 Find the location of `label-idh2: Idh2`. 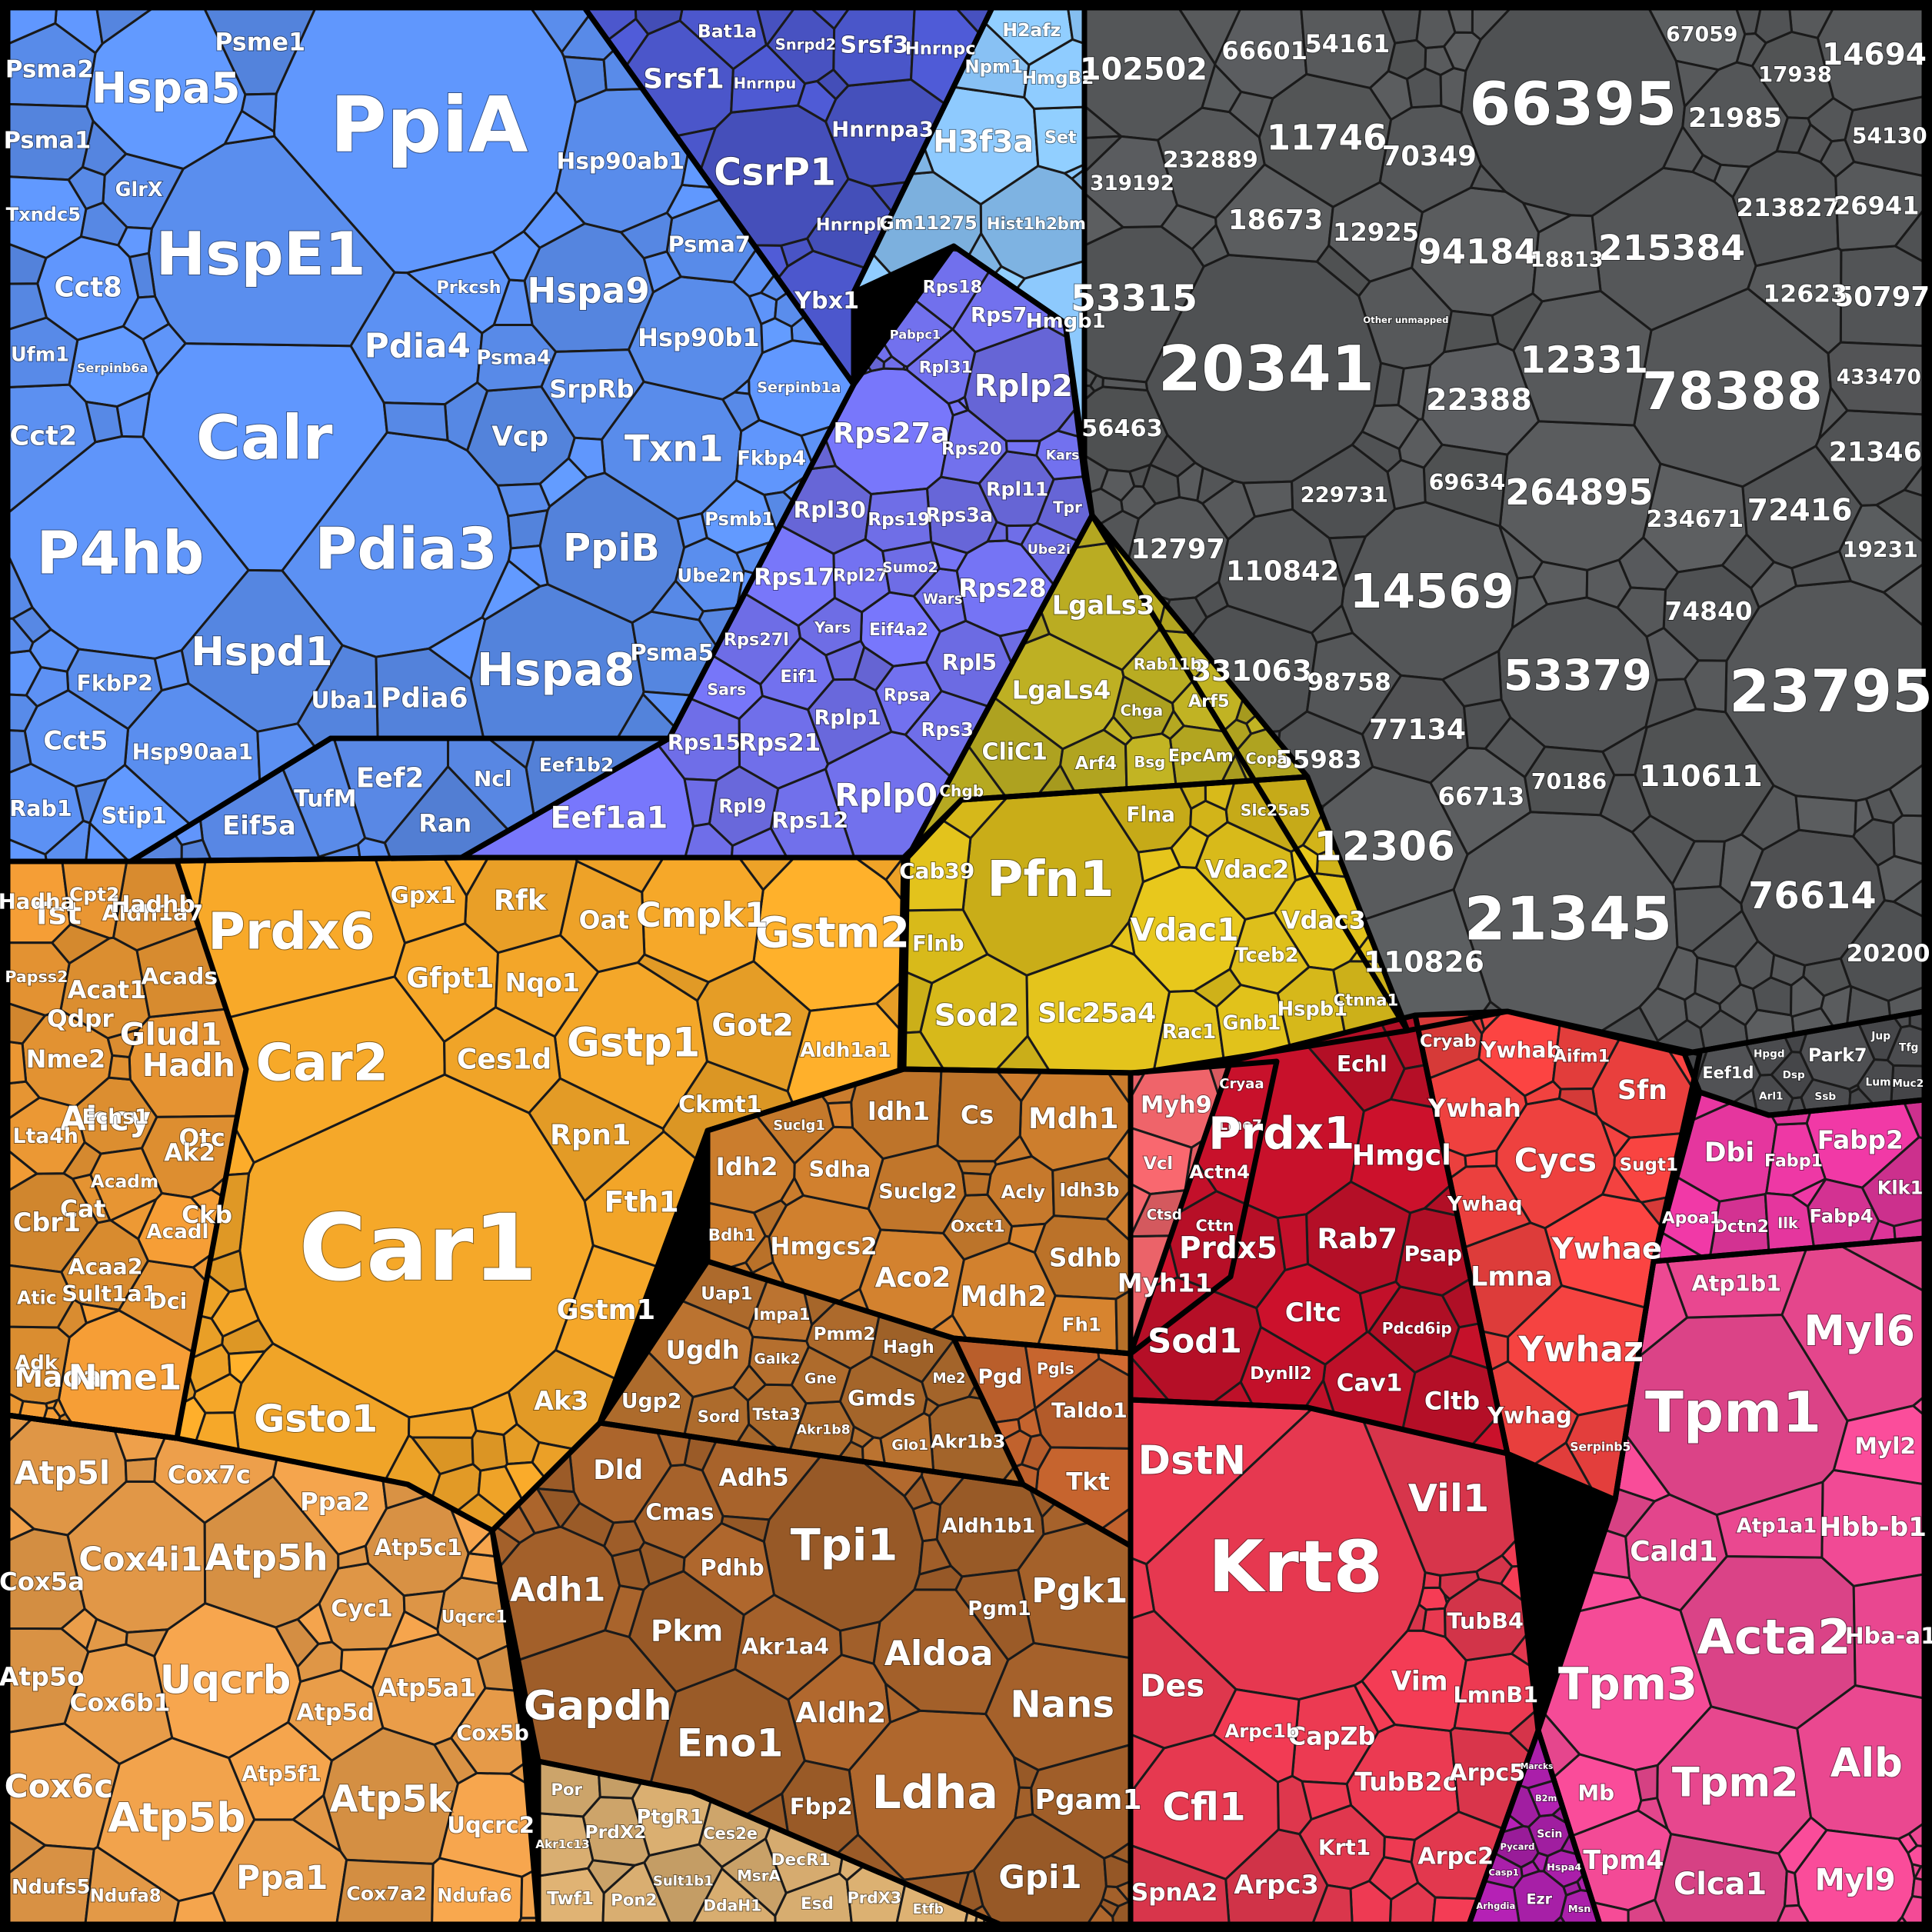

label-idh2: Idh2 is located at coordinates (747, 1166).